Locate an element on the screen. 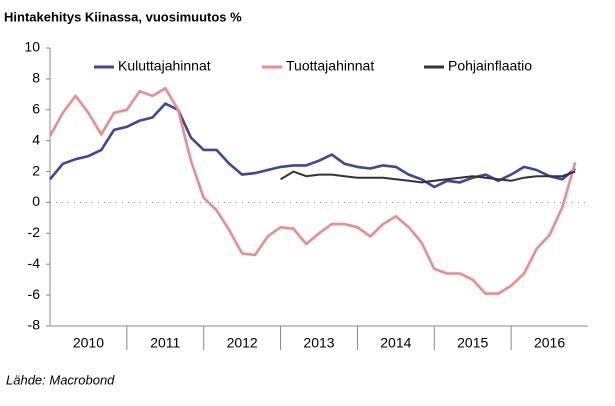 This screenshot has width=615, height=406. x-tick-label: 2014 is located at coordinates (395, 343).